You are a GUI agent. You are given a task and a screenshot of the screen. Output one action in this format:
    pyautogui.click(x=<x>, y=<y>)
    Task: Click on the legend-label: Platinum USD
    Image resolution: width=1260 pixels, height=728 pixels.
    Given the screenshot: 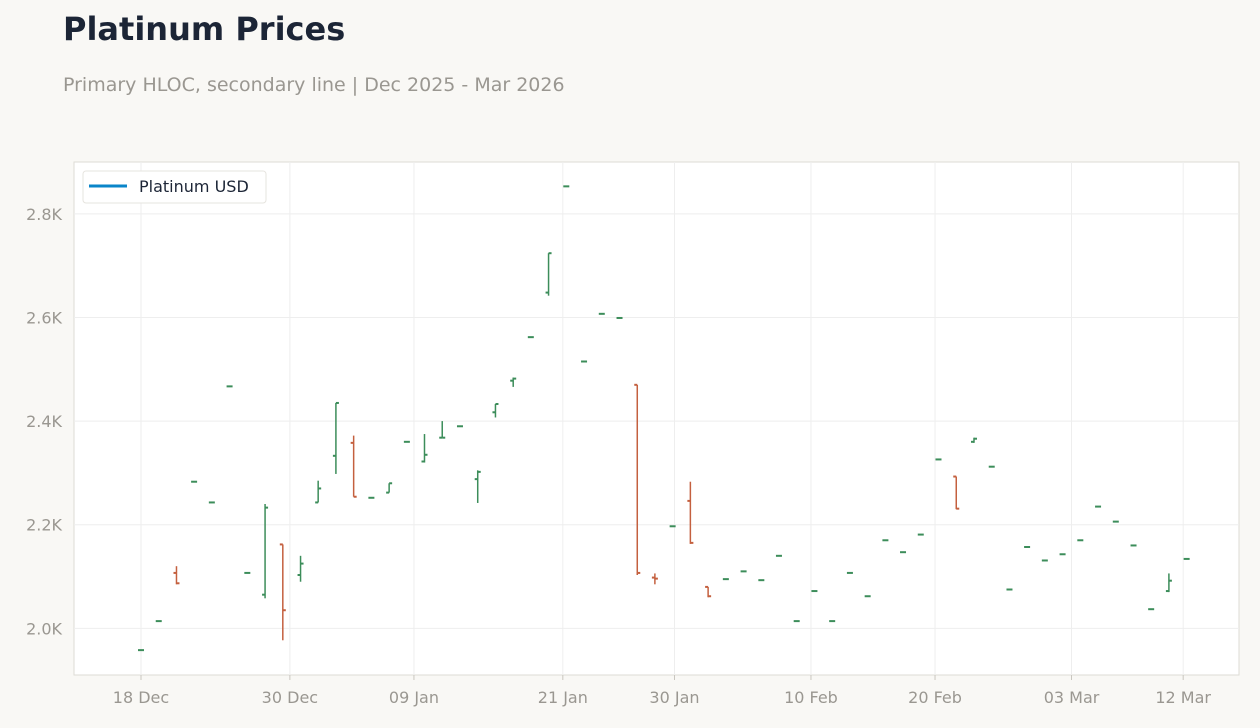 What is the action you would take?
    pyautogui.click(x=194, y=186)
    